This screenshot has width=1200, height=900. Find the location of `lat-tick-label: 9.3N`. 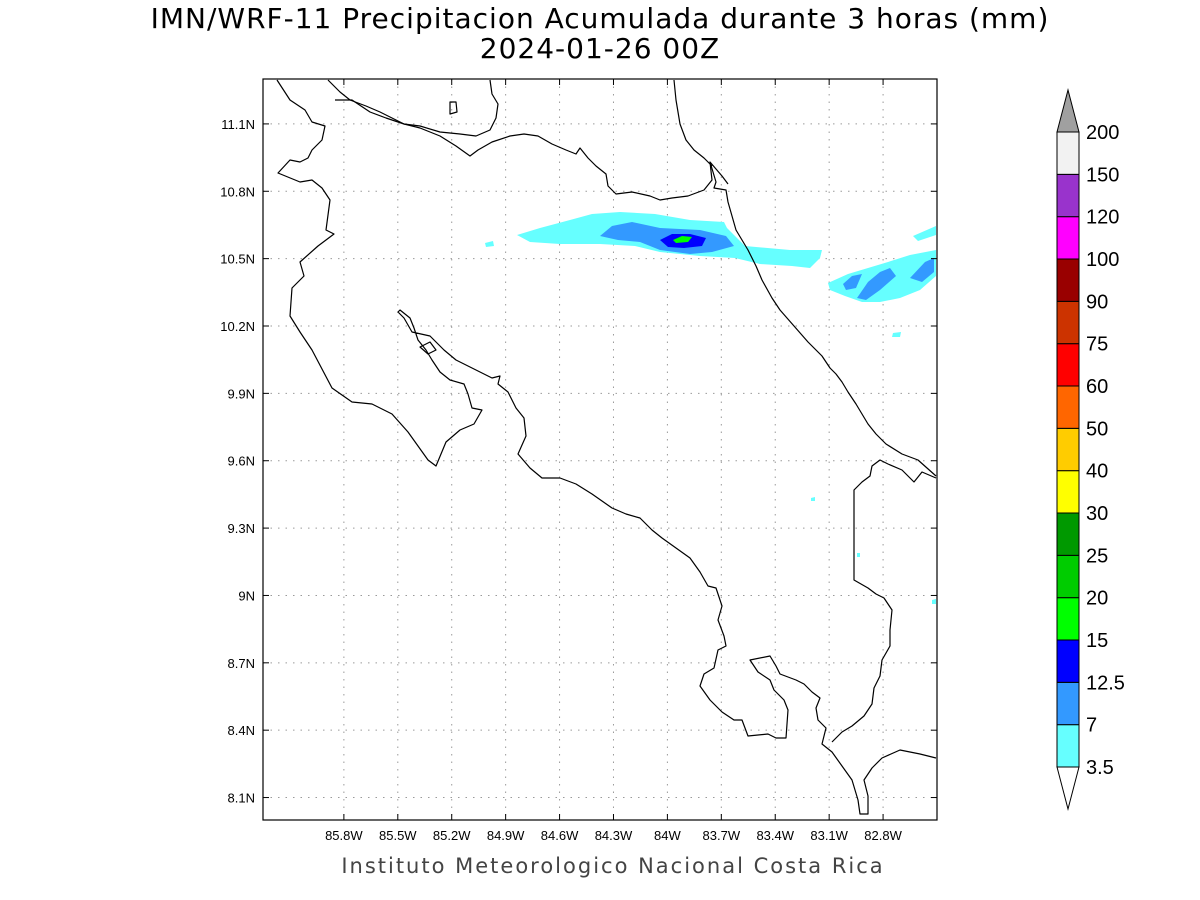

lat-tick-label: 9.3N is located at coordinates (241, 528).